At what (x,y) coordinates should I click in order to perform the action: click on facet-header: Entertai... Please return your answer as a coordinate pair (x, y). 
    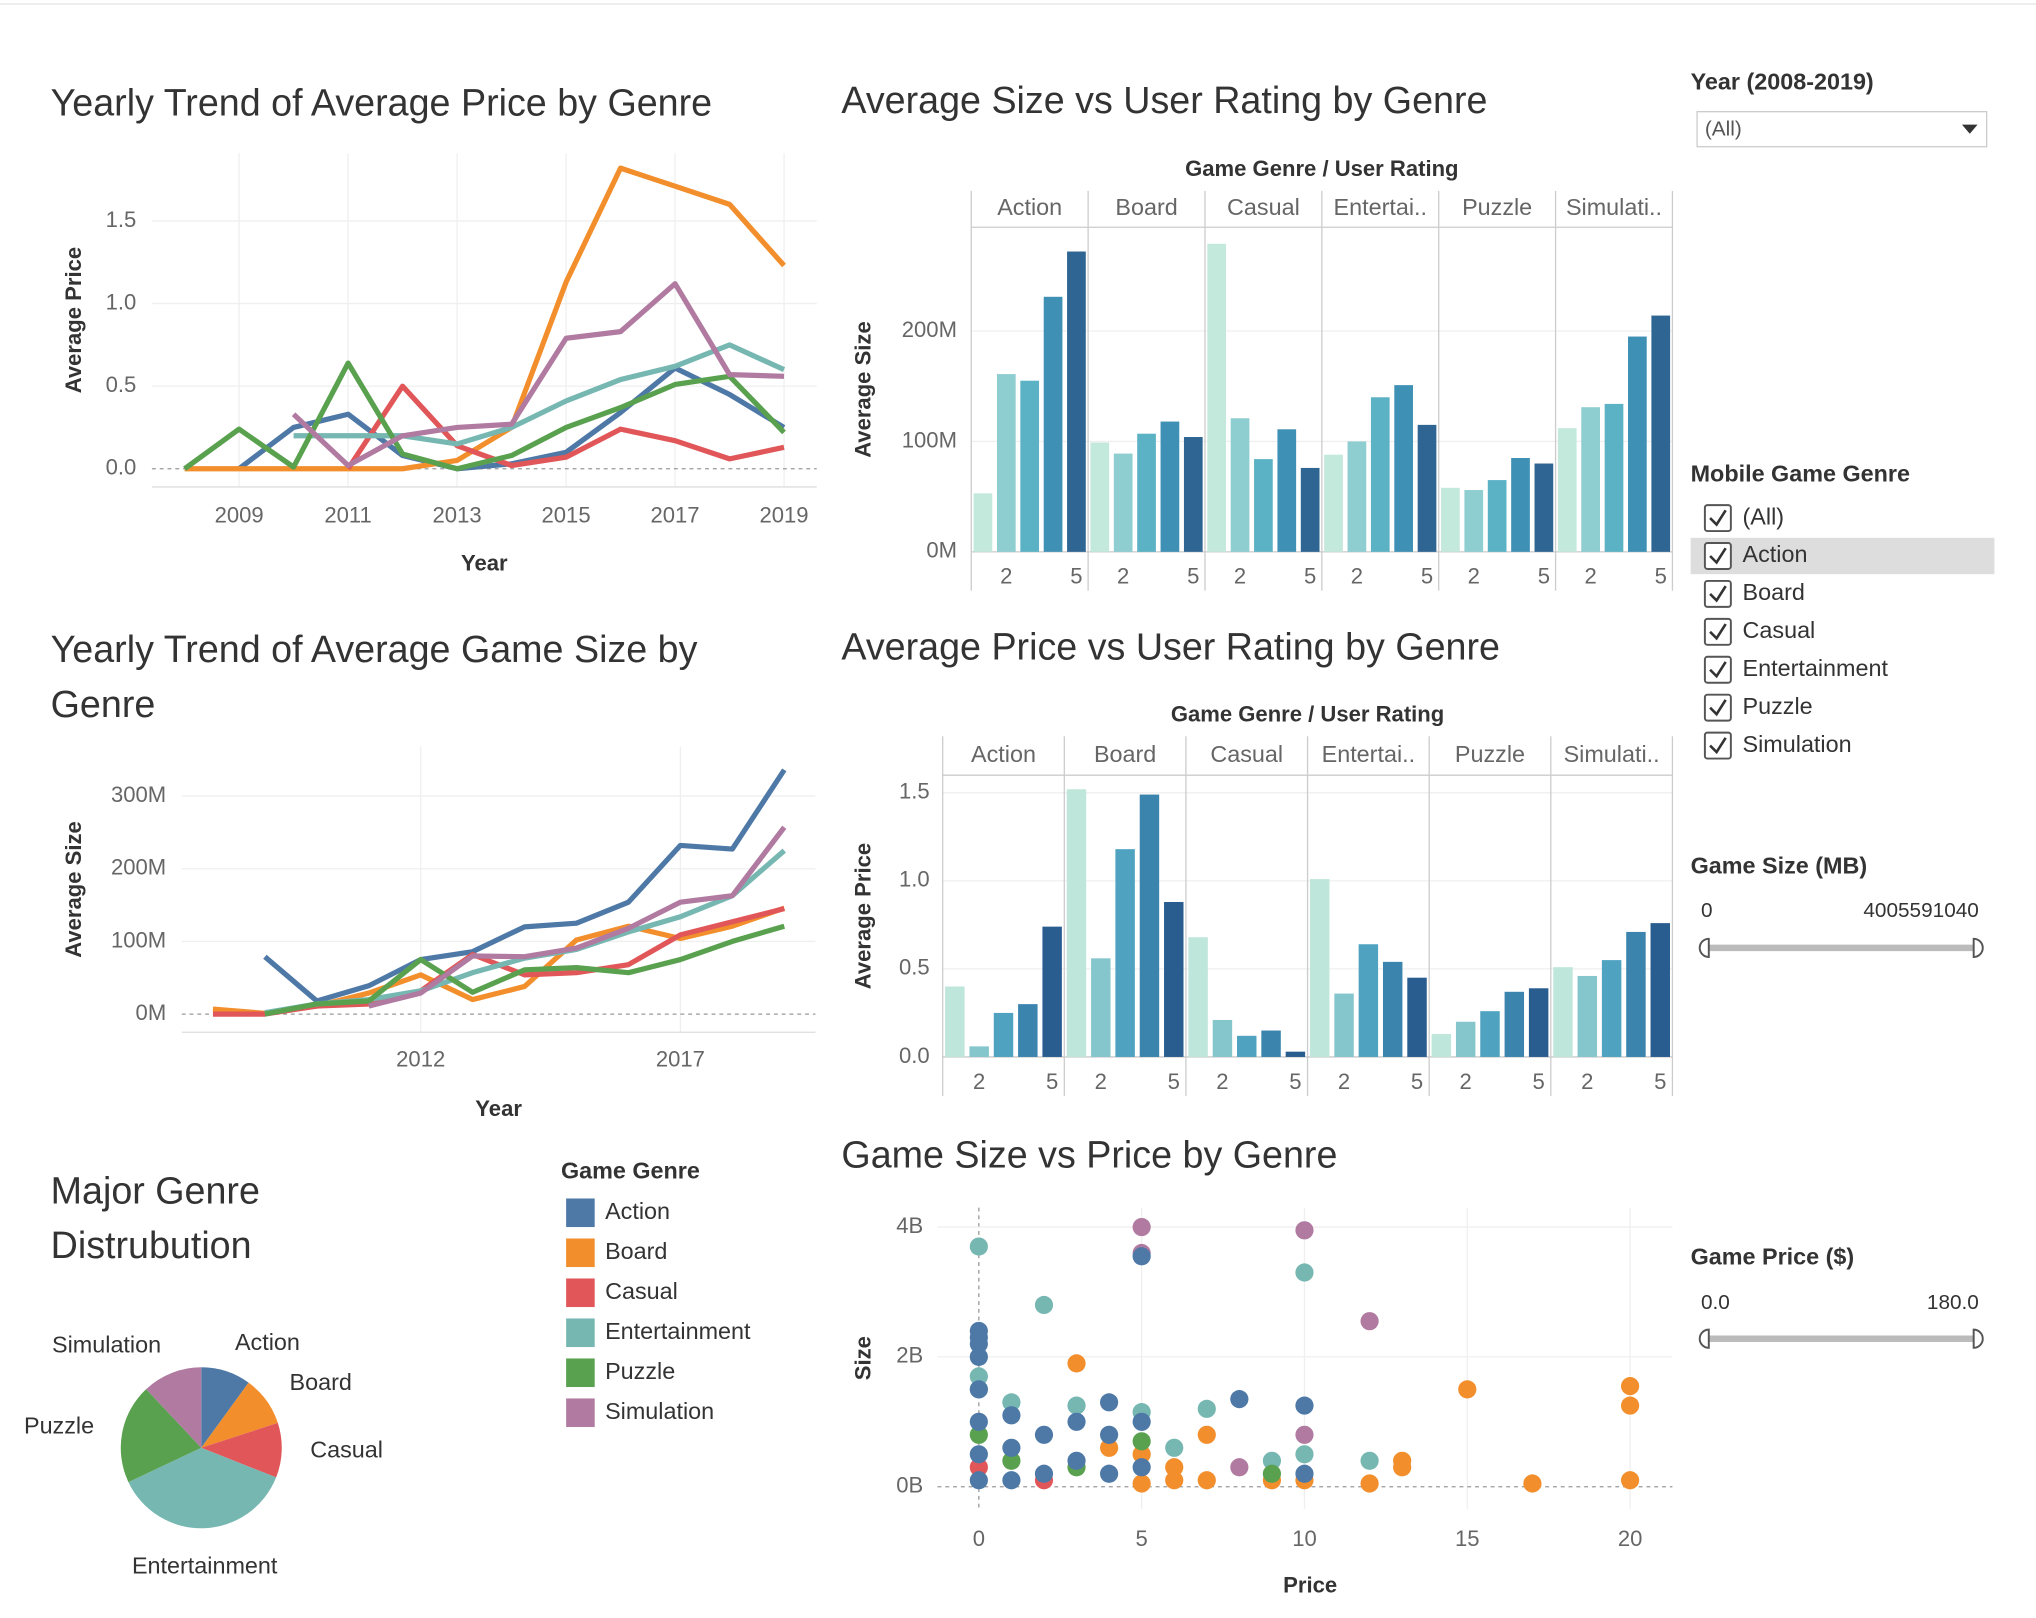
    Looking at the image, I should click on (1368, 754).